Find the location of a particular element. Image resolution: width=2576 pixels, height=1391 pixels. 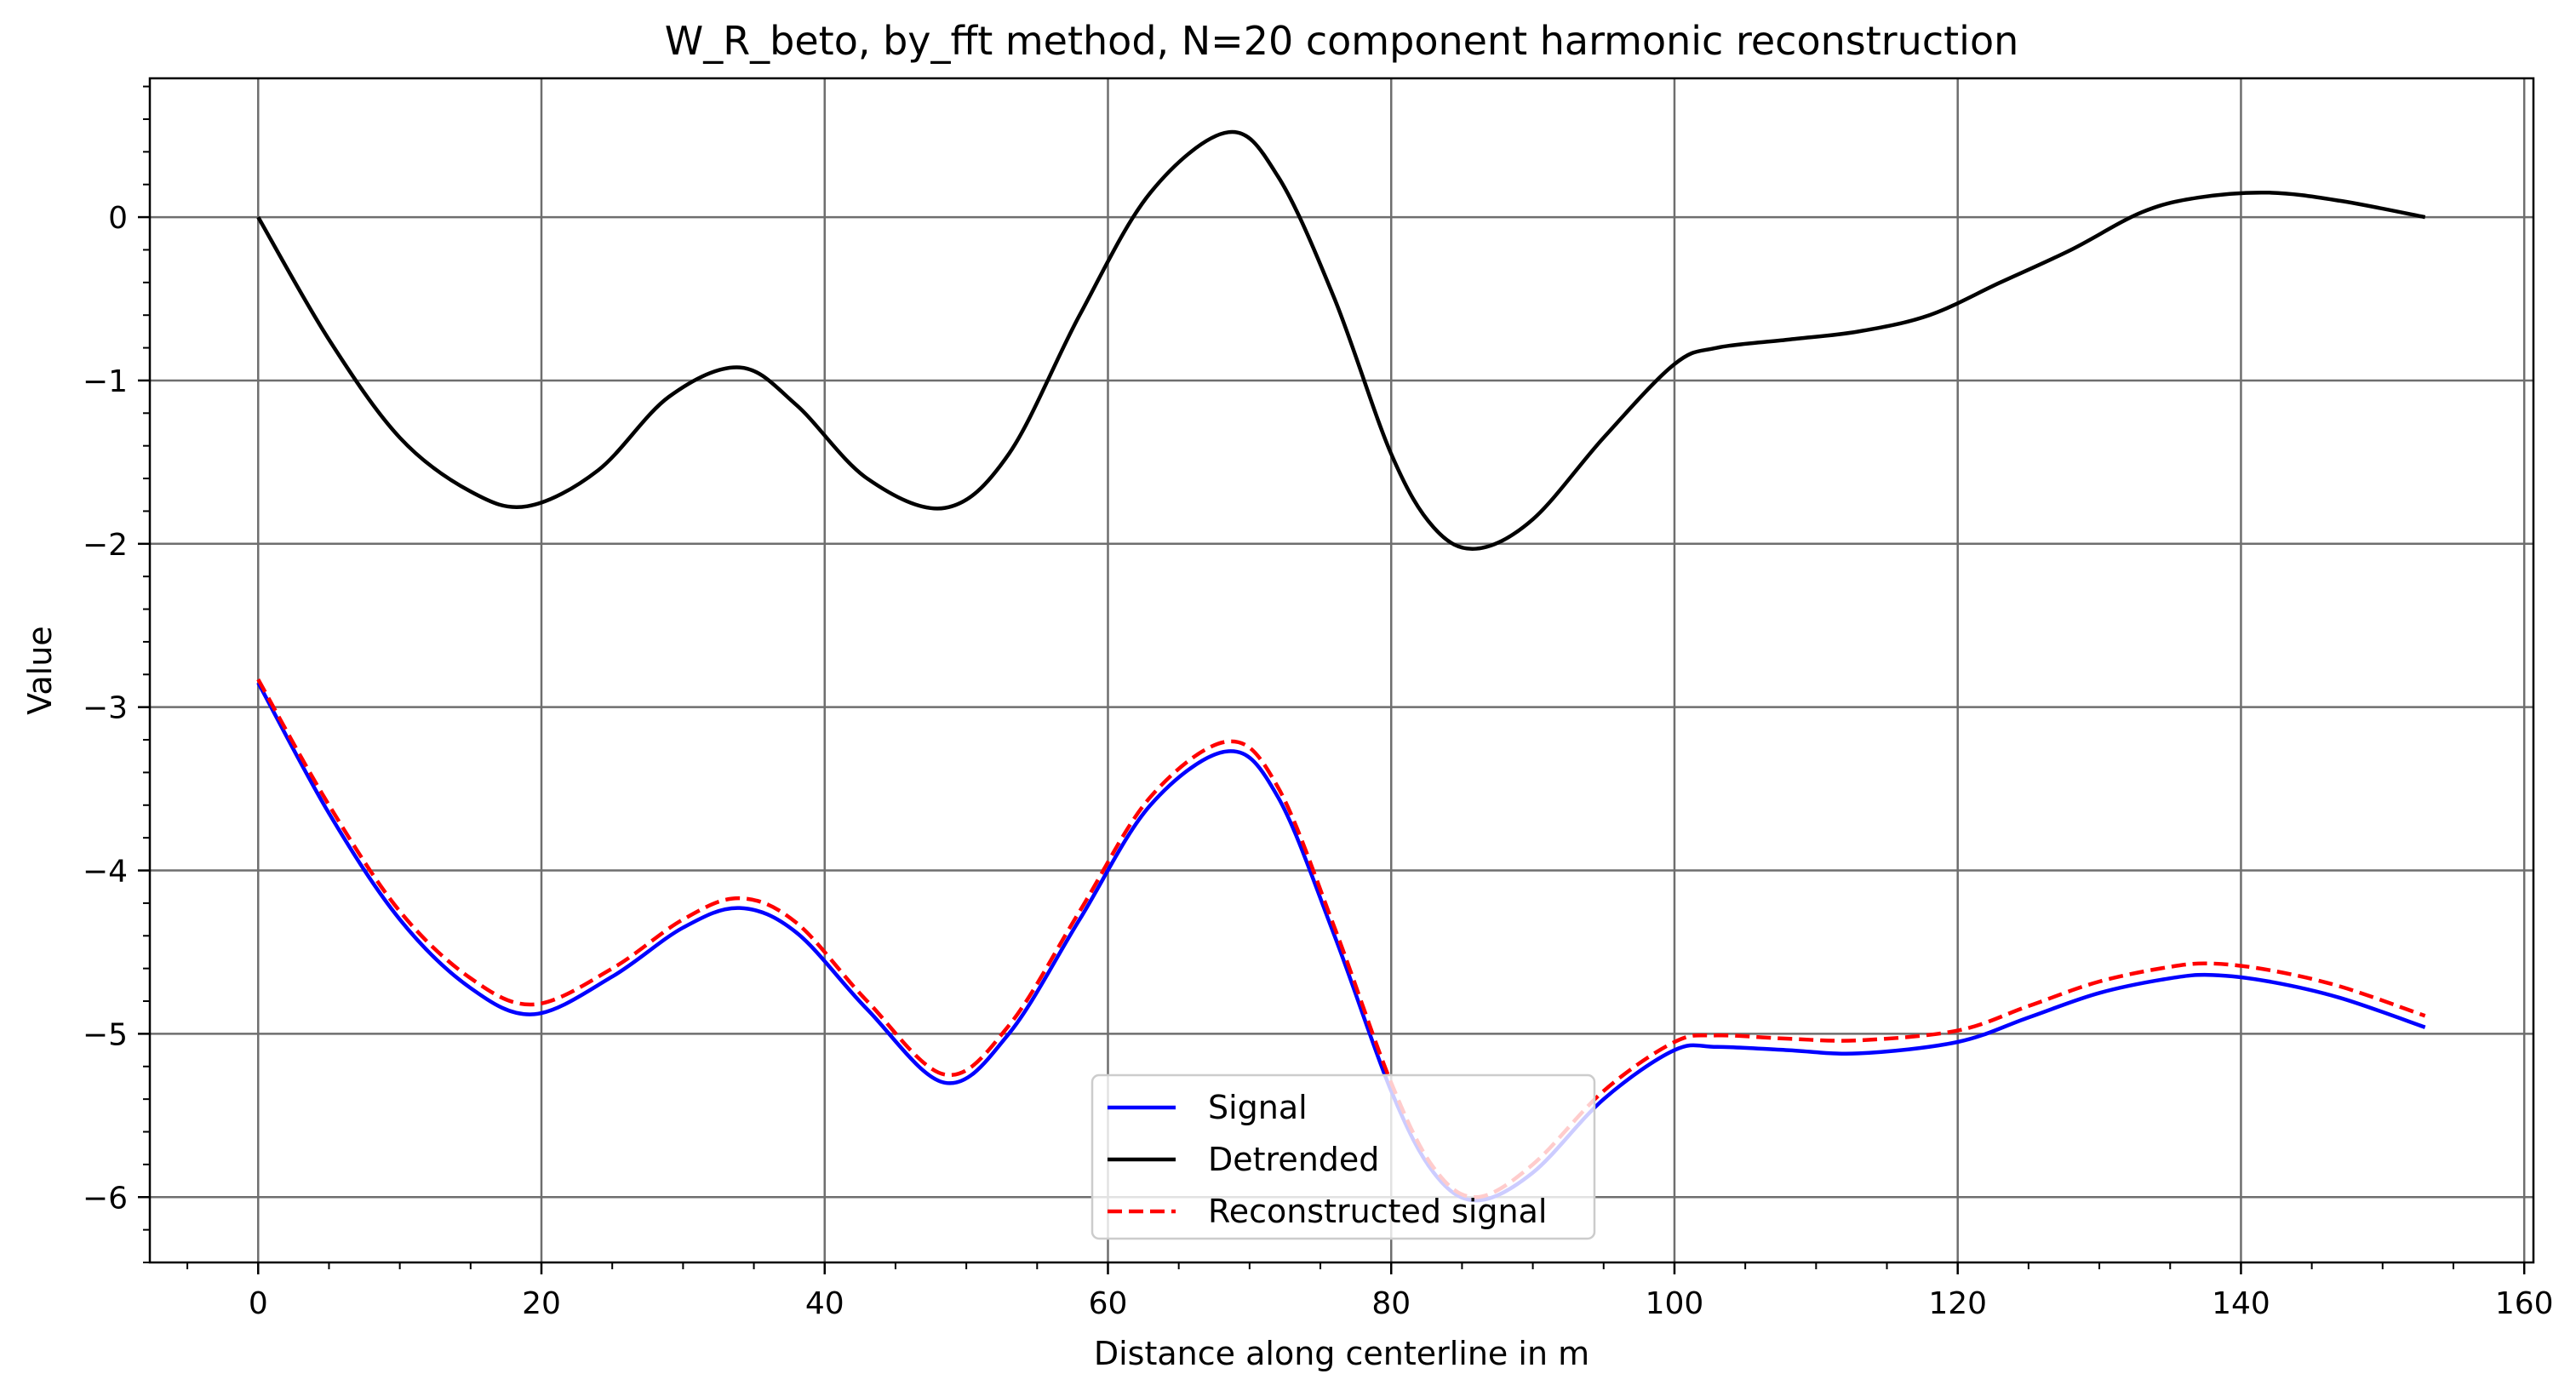

x-tick-label: 140 is located at coordinates (2241, 1303).